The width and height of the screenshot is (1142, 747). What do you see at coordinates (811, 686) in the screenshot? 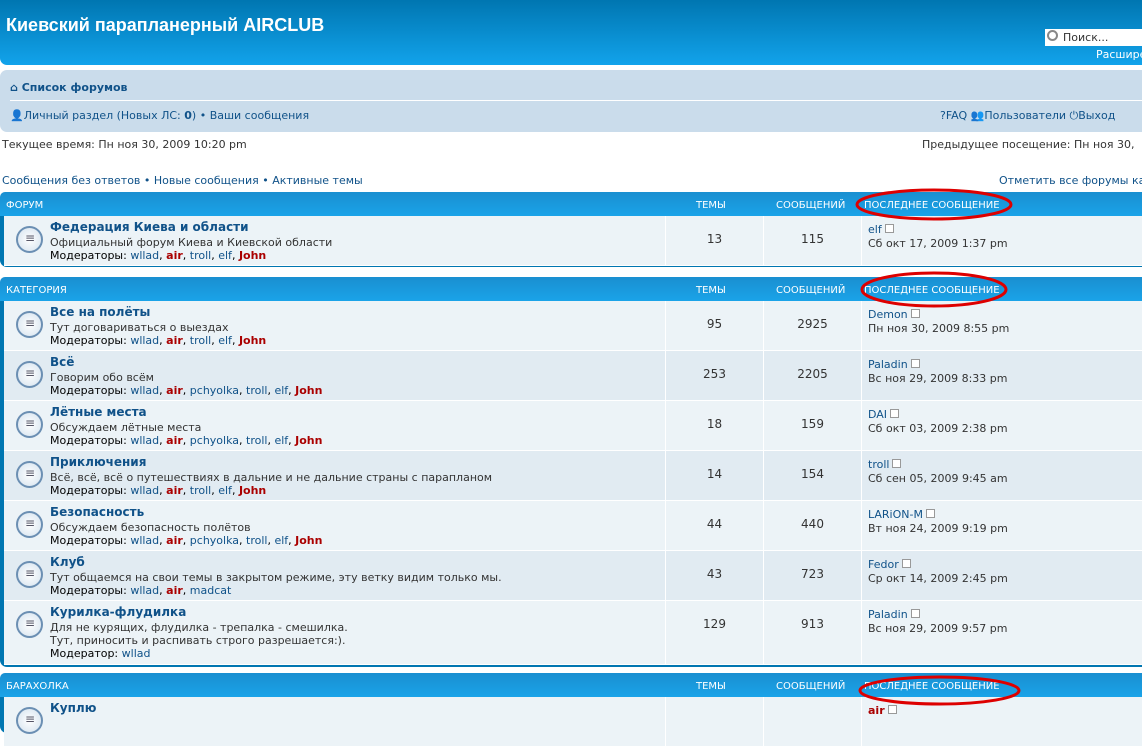
I see `posts-header: СООБЩЕНИЙ` at bounding box center [811, 686].